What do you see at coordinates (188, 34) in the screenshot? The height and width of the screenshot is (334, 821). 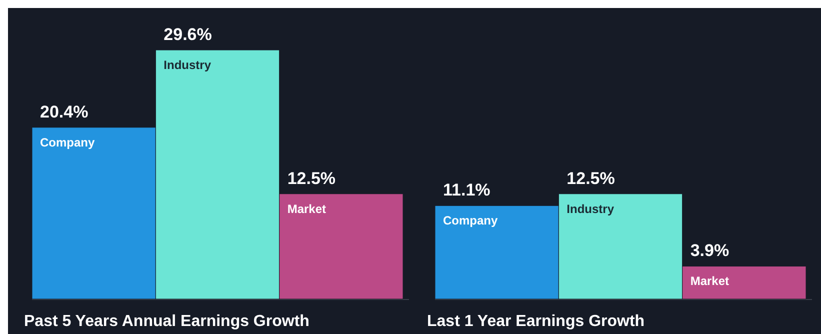 I see `data-label: 29.6%` at bounding box center [188, 34].